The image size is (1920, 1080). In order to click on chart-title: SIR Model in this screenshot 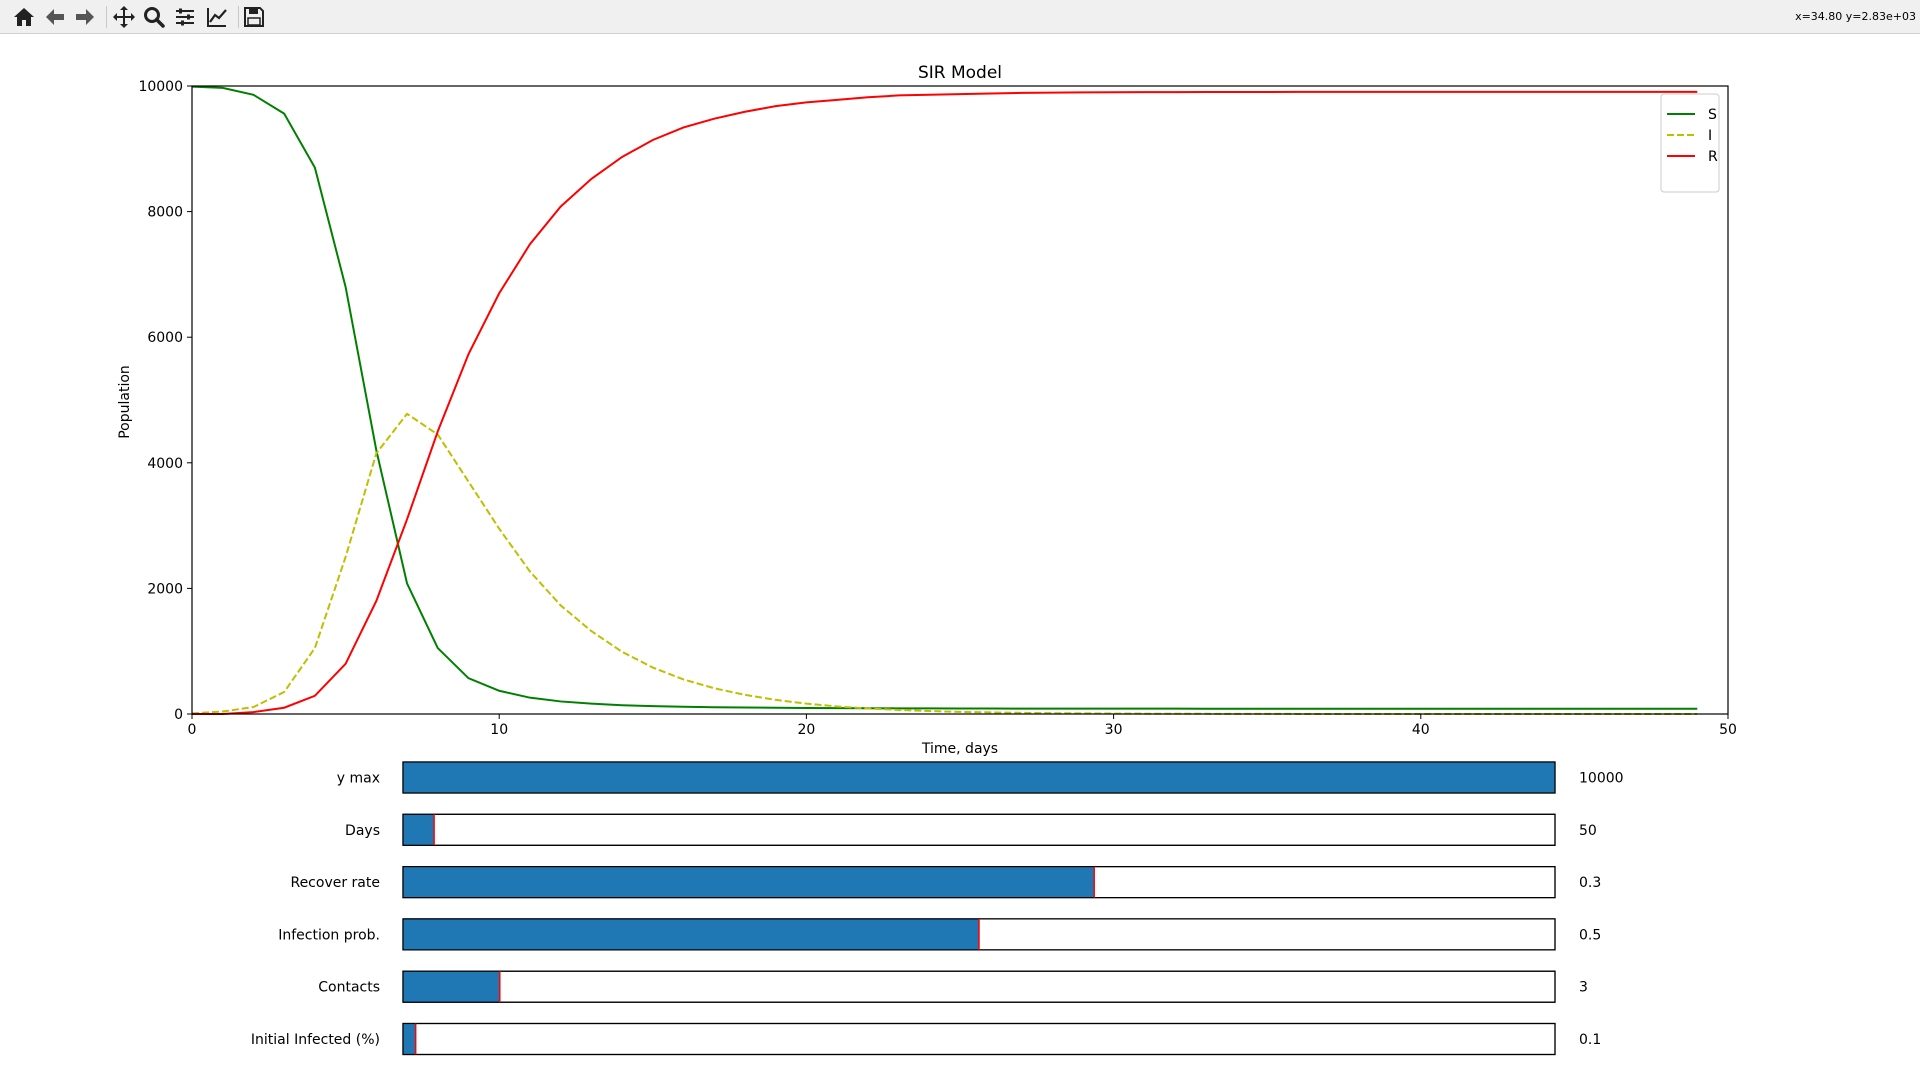, I will do `click(960, 73)`.